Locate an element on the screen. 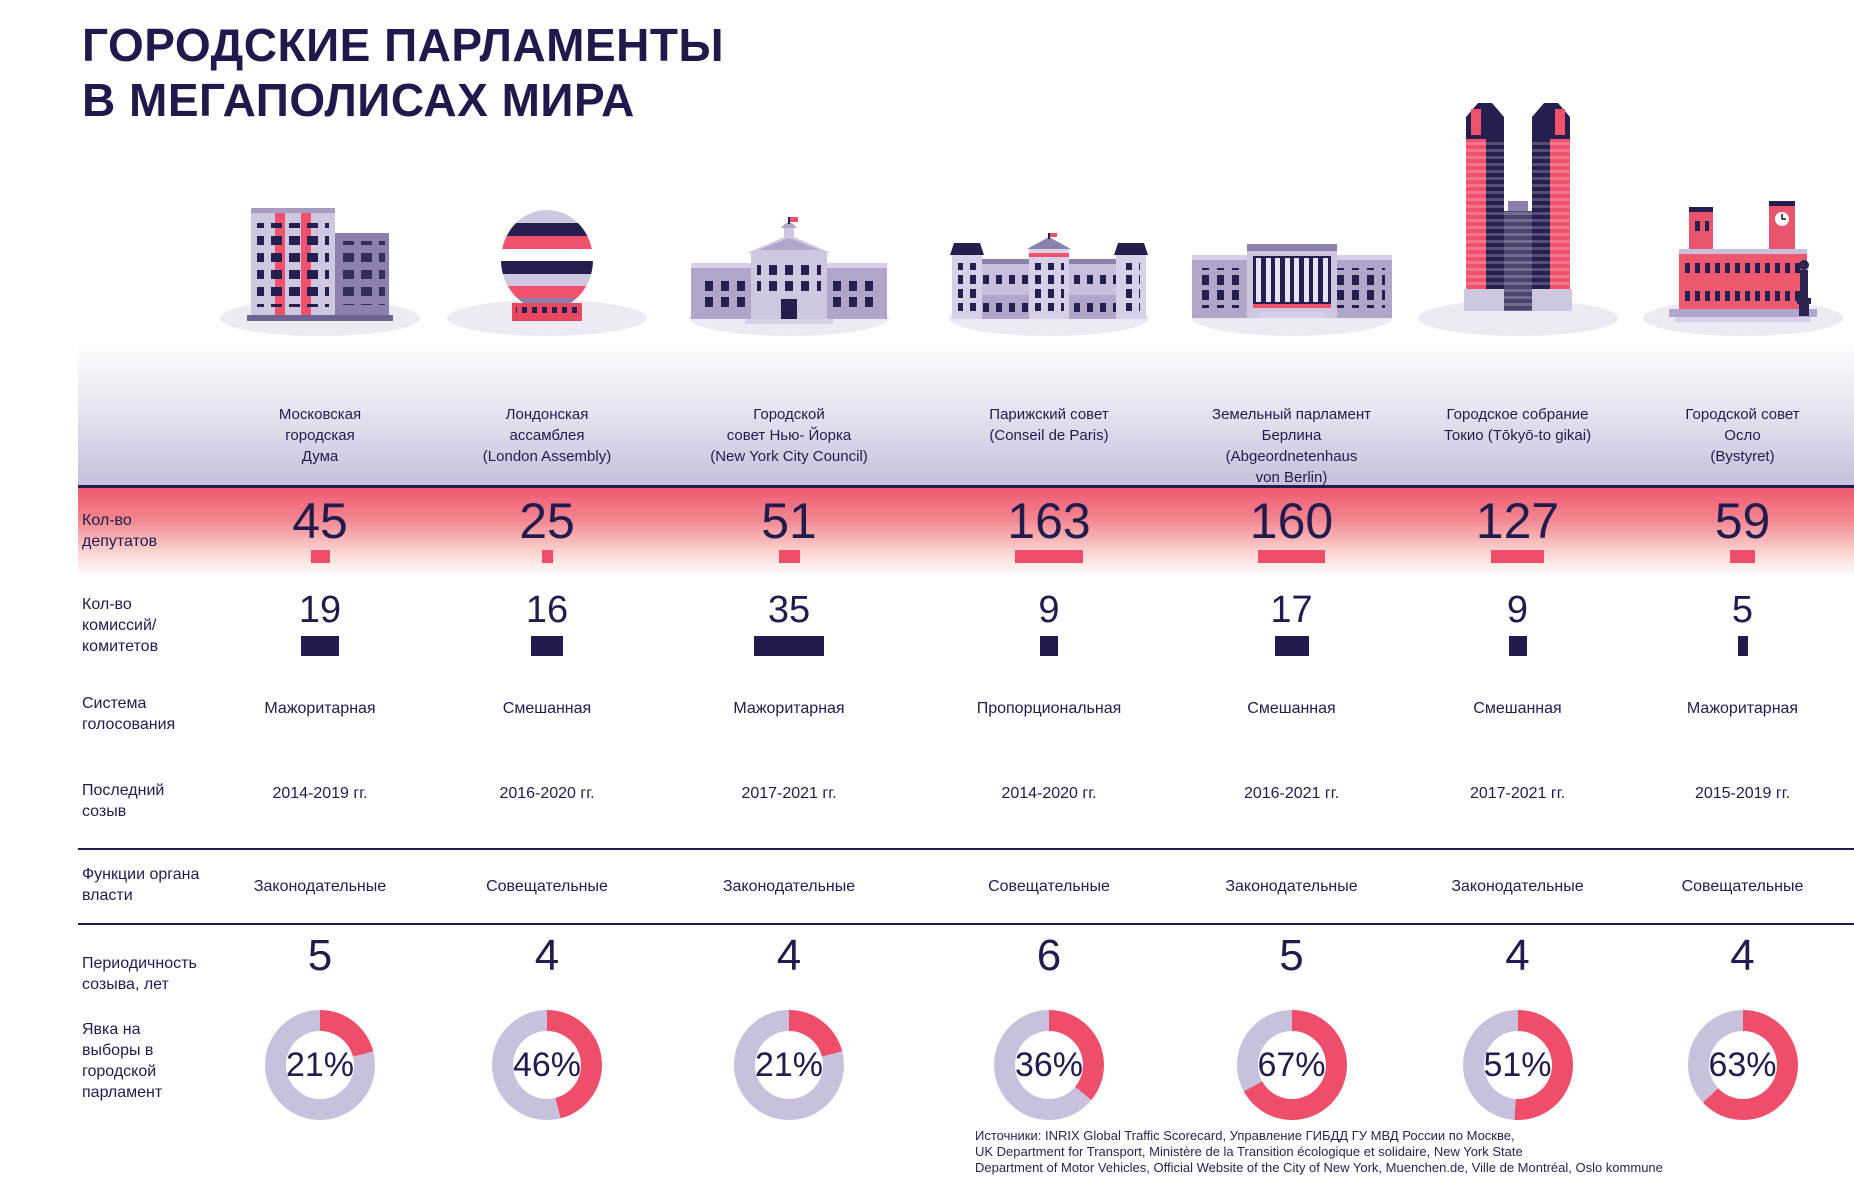 This screenshot has width=1854, height=1200. building-cell-new-york is located at coordinates (789, 170).